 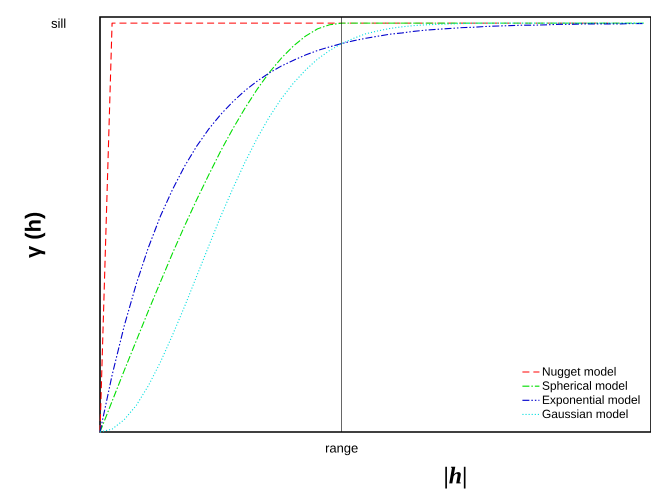 I want to click on text: sill, so click(x=58, y=23).